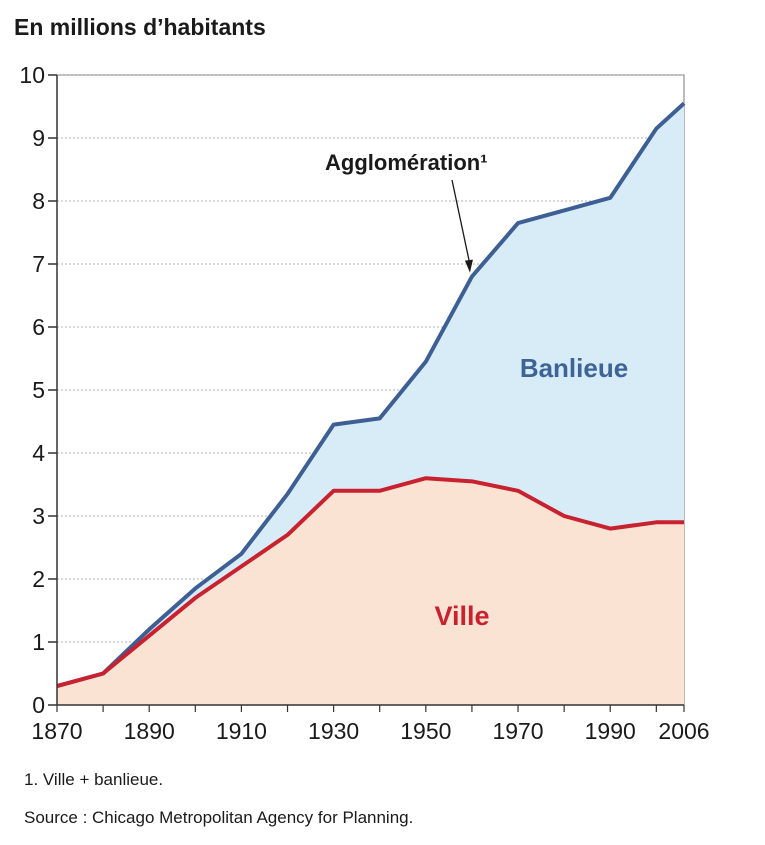 This screenshot has width=765, height=845. I want to click on x-tick-label: 1990, so click(610, 731).